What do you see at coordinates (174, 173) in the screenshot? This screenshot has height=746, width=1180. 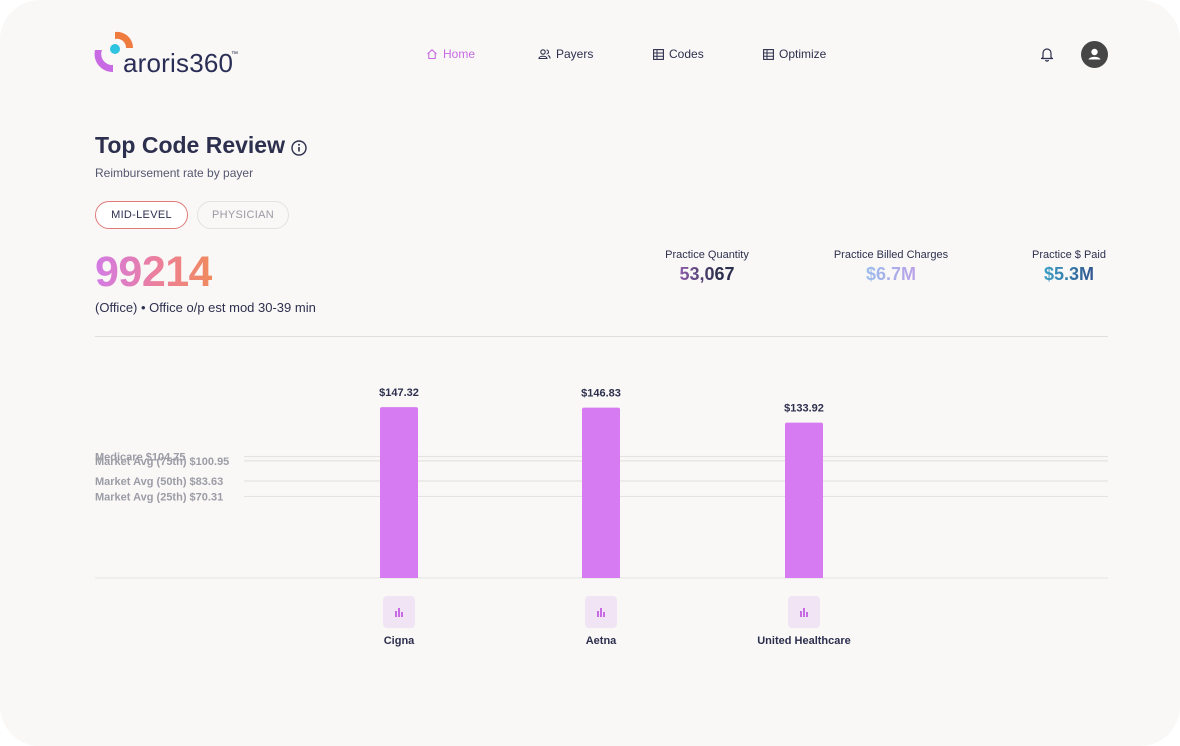 I see `page-subtitle: Reimbursement rate by payer` at bounding box center [174, 173].